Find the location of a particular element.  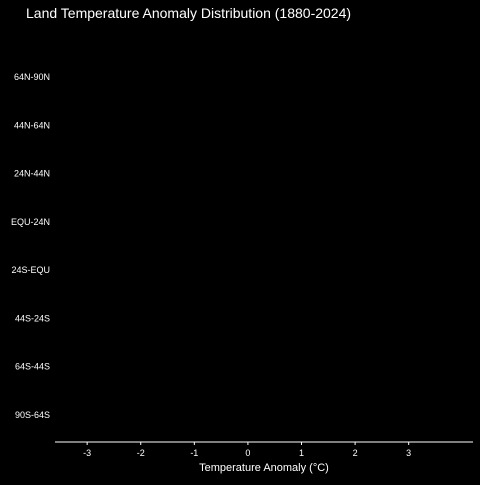

x-axis-label: Temperature Anomaly (°C) is located at coordinates (264, 468).